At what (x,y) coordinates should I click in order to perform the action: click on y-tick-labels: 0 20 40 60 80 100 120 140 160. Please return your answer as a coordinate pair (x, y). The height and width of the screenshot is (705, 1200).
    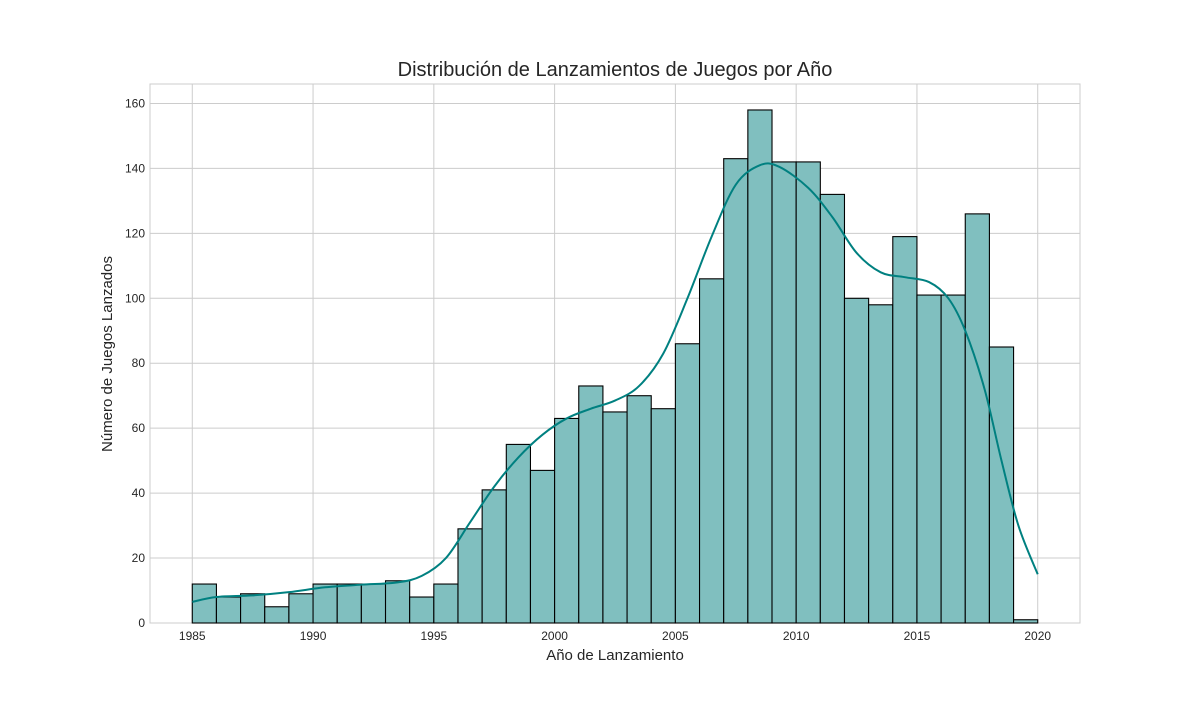
    Looking at the image, I should click on (135, 363).